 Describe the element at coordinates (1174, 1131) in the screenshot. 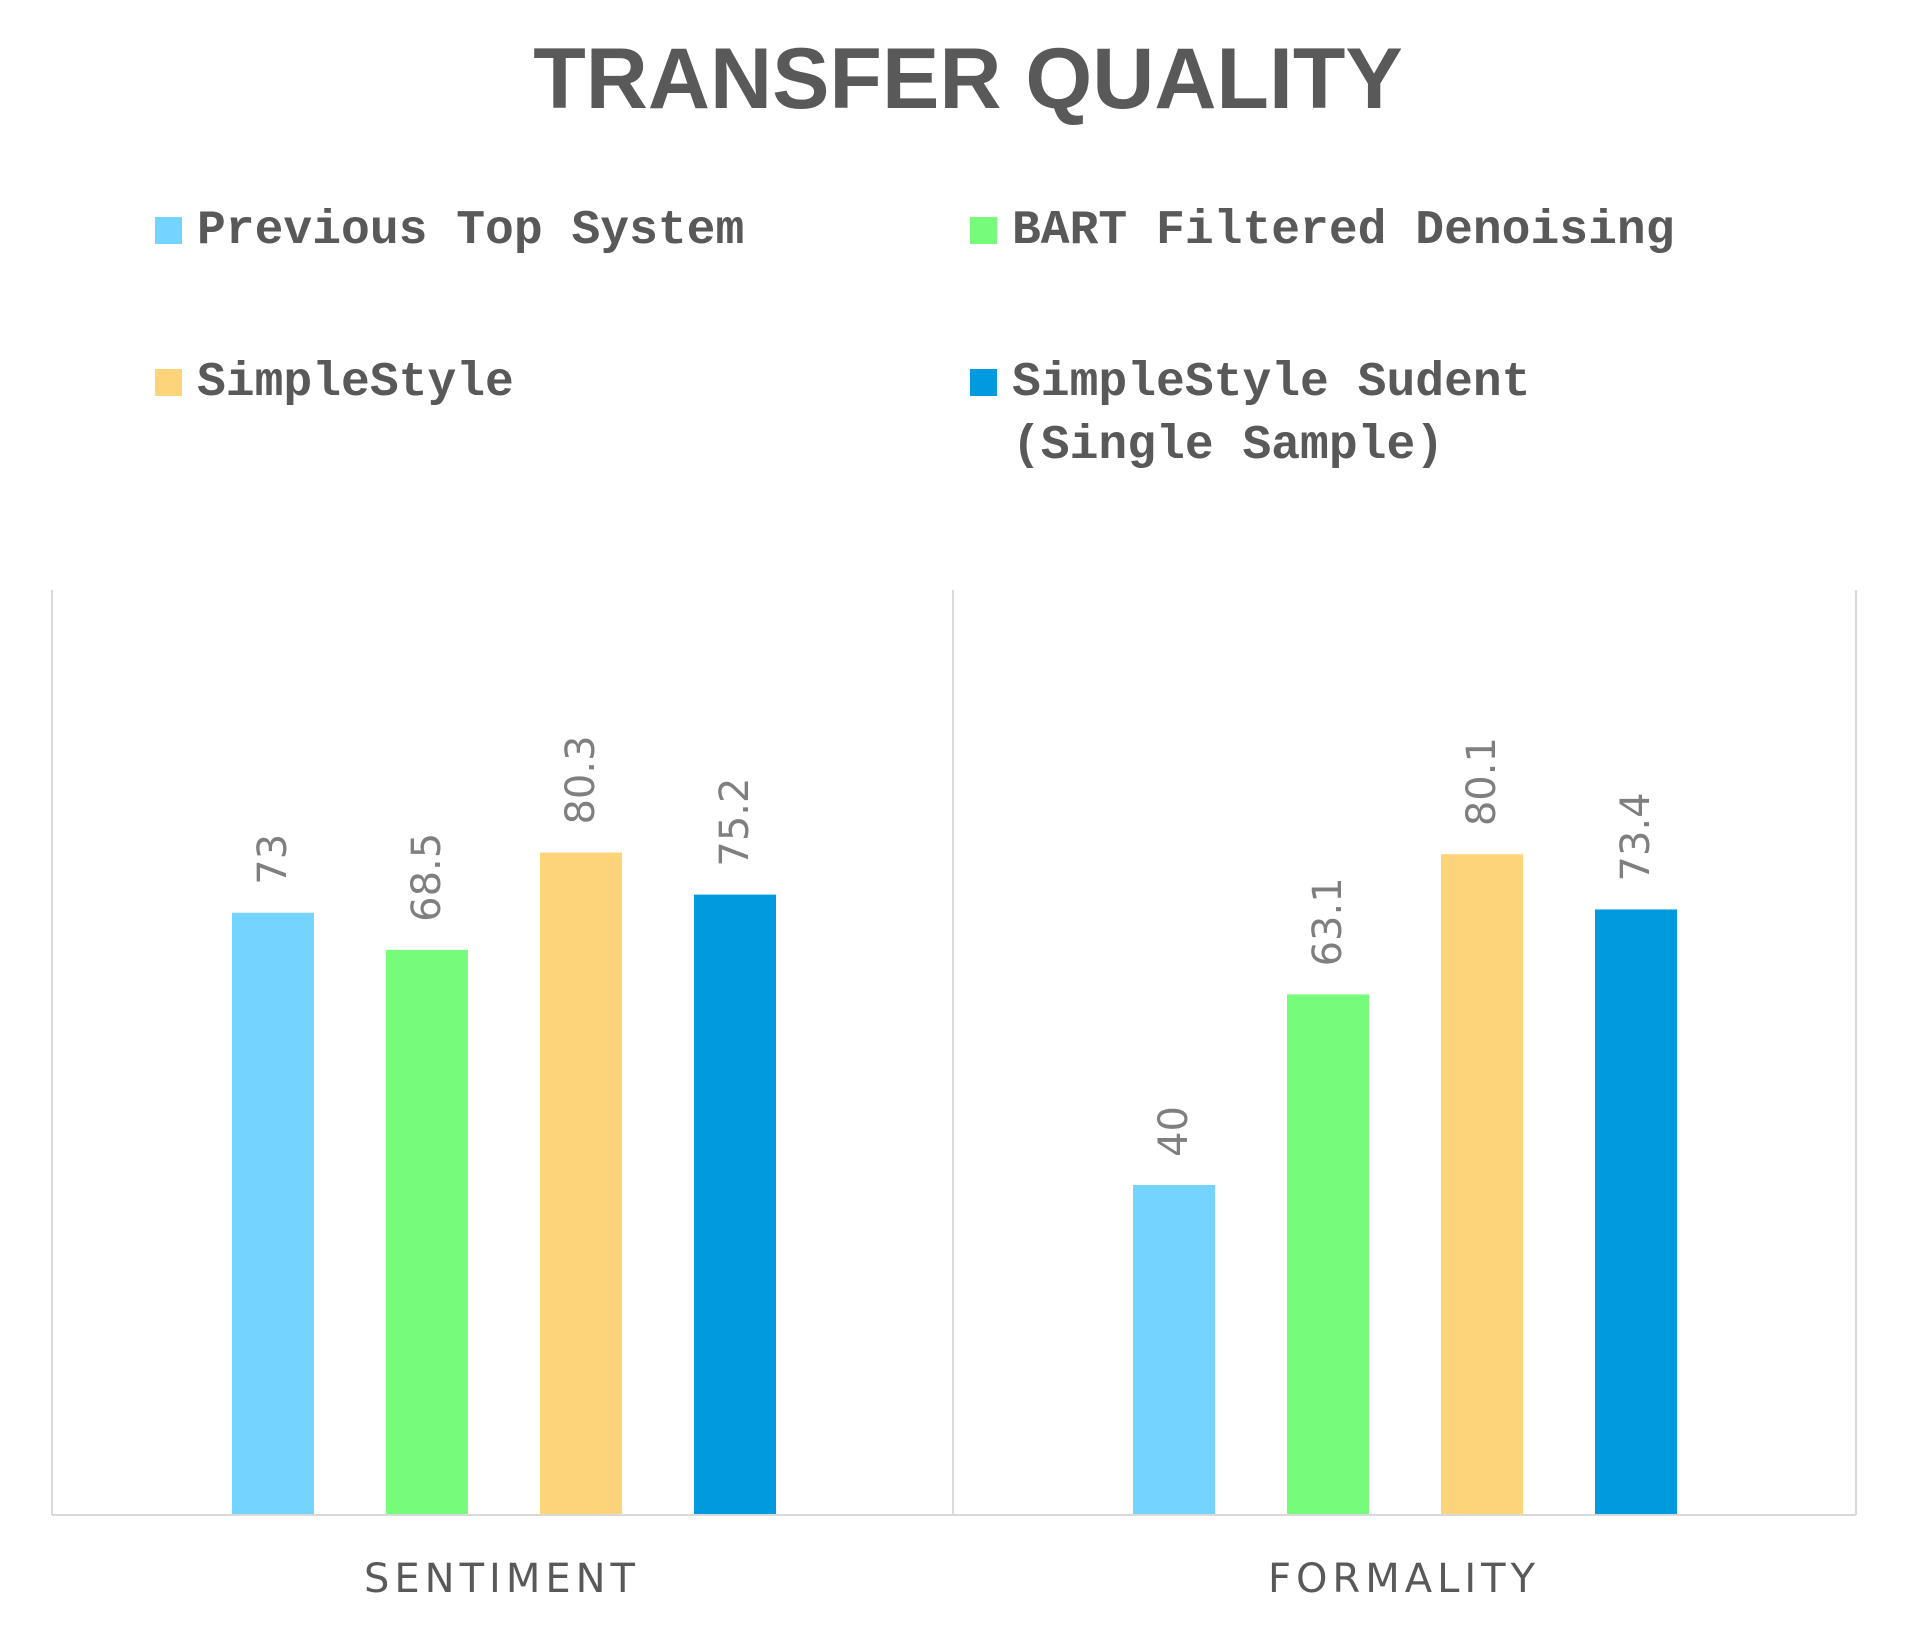

I see `data-label-formality-previous-top-system: 40` at that location.